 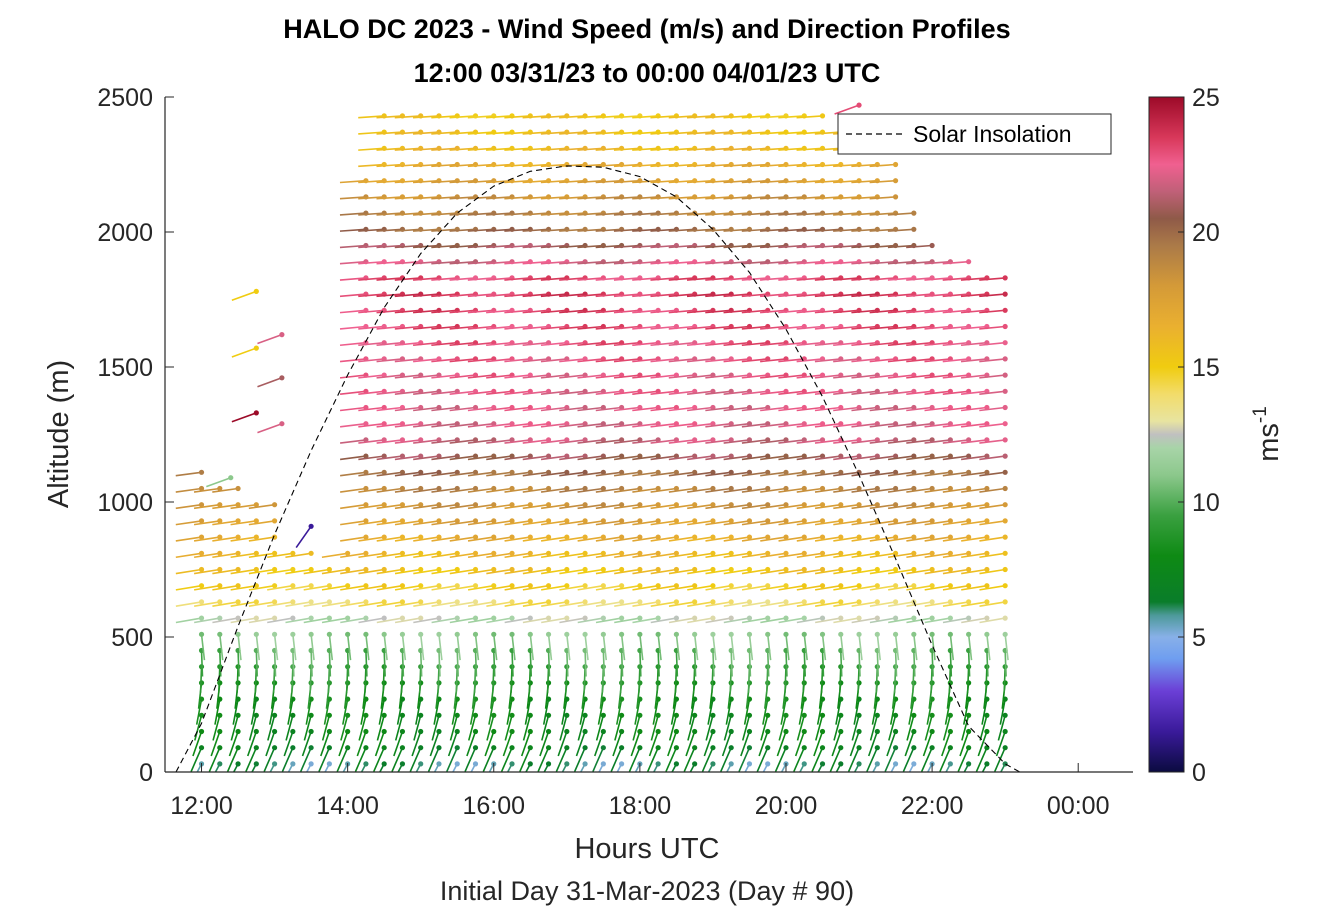 I want to click on x-tick-label: 22:00, so click(x=932, y=806).